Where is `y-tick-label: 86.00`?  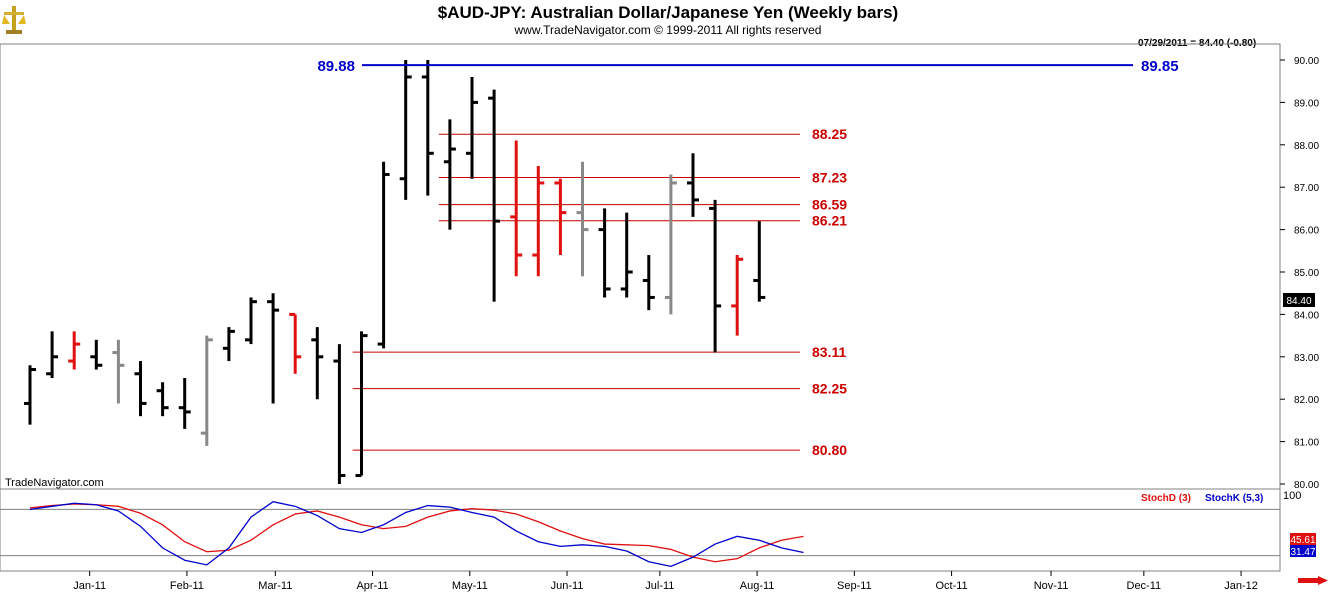
y-tick-label: 86.00 is located at coordinates (1306, 231).